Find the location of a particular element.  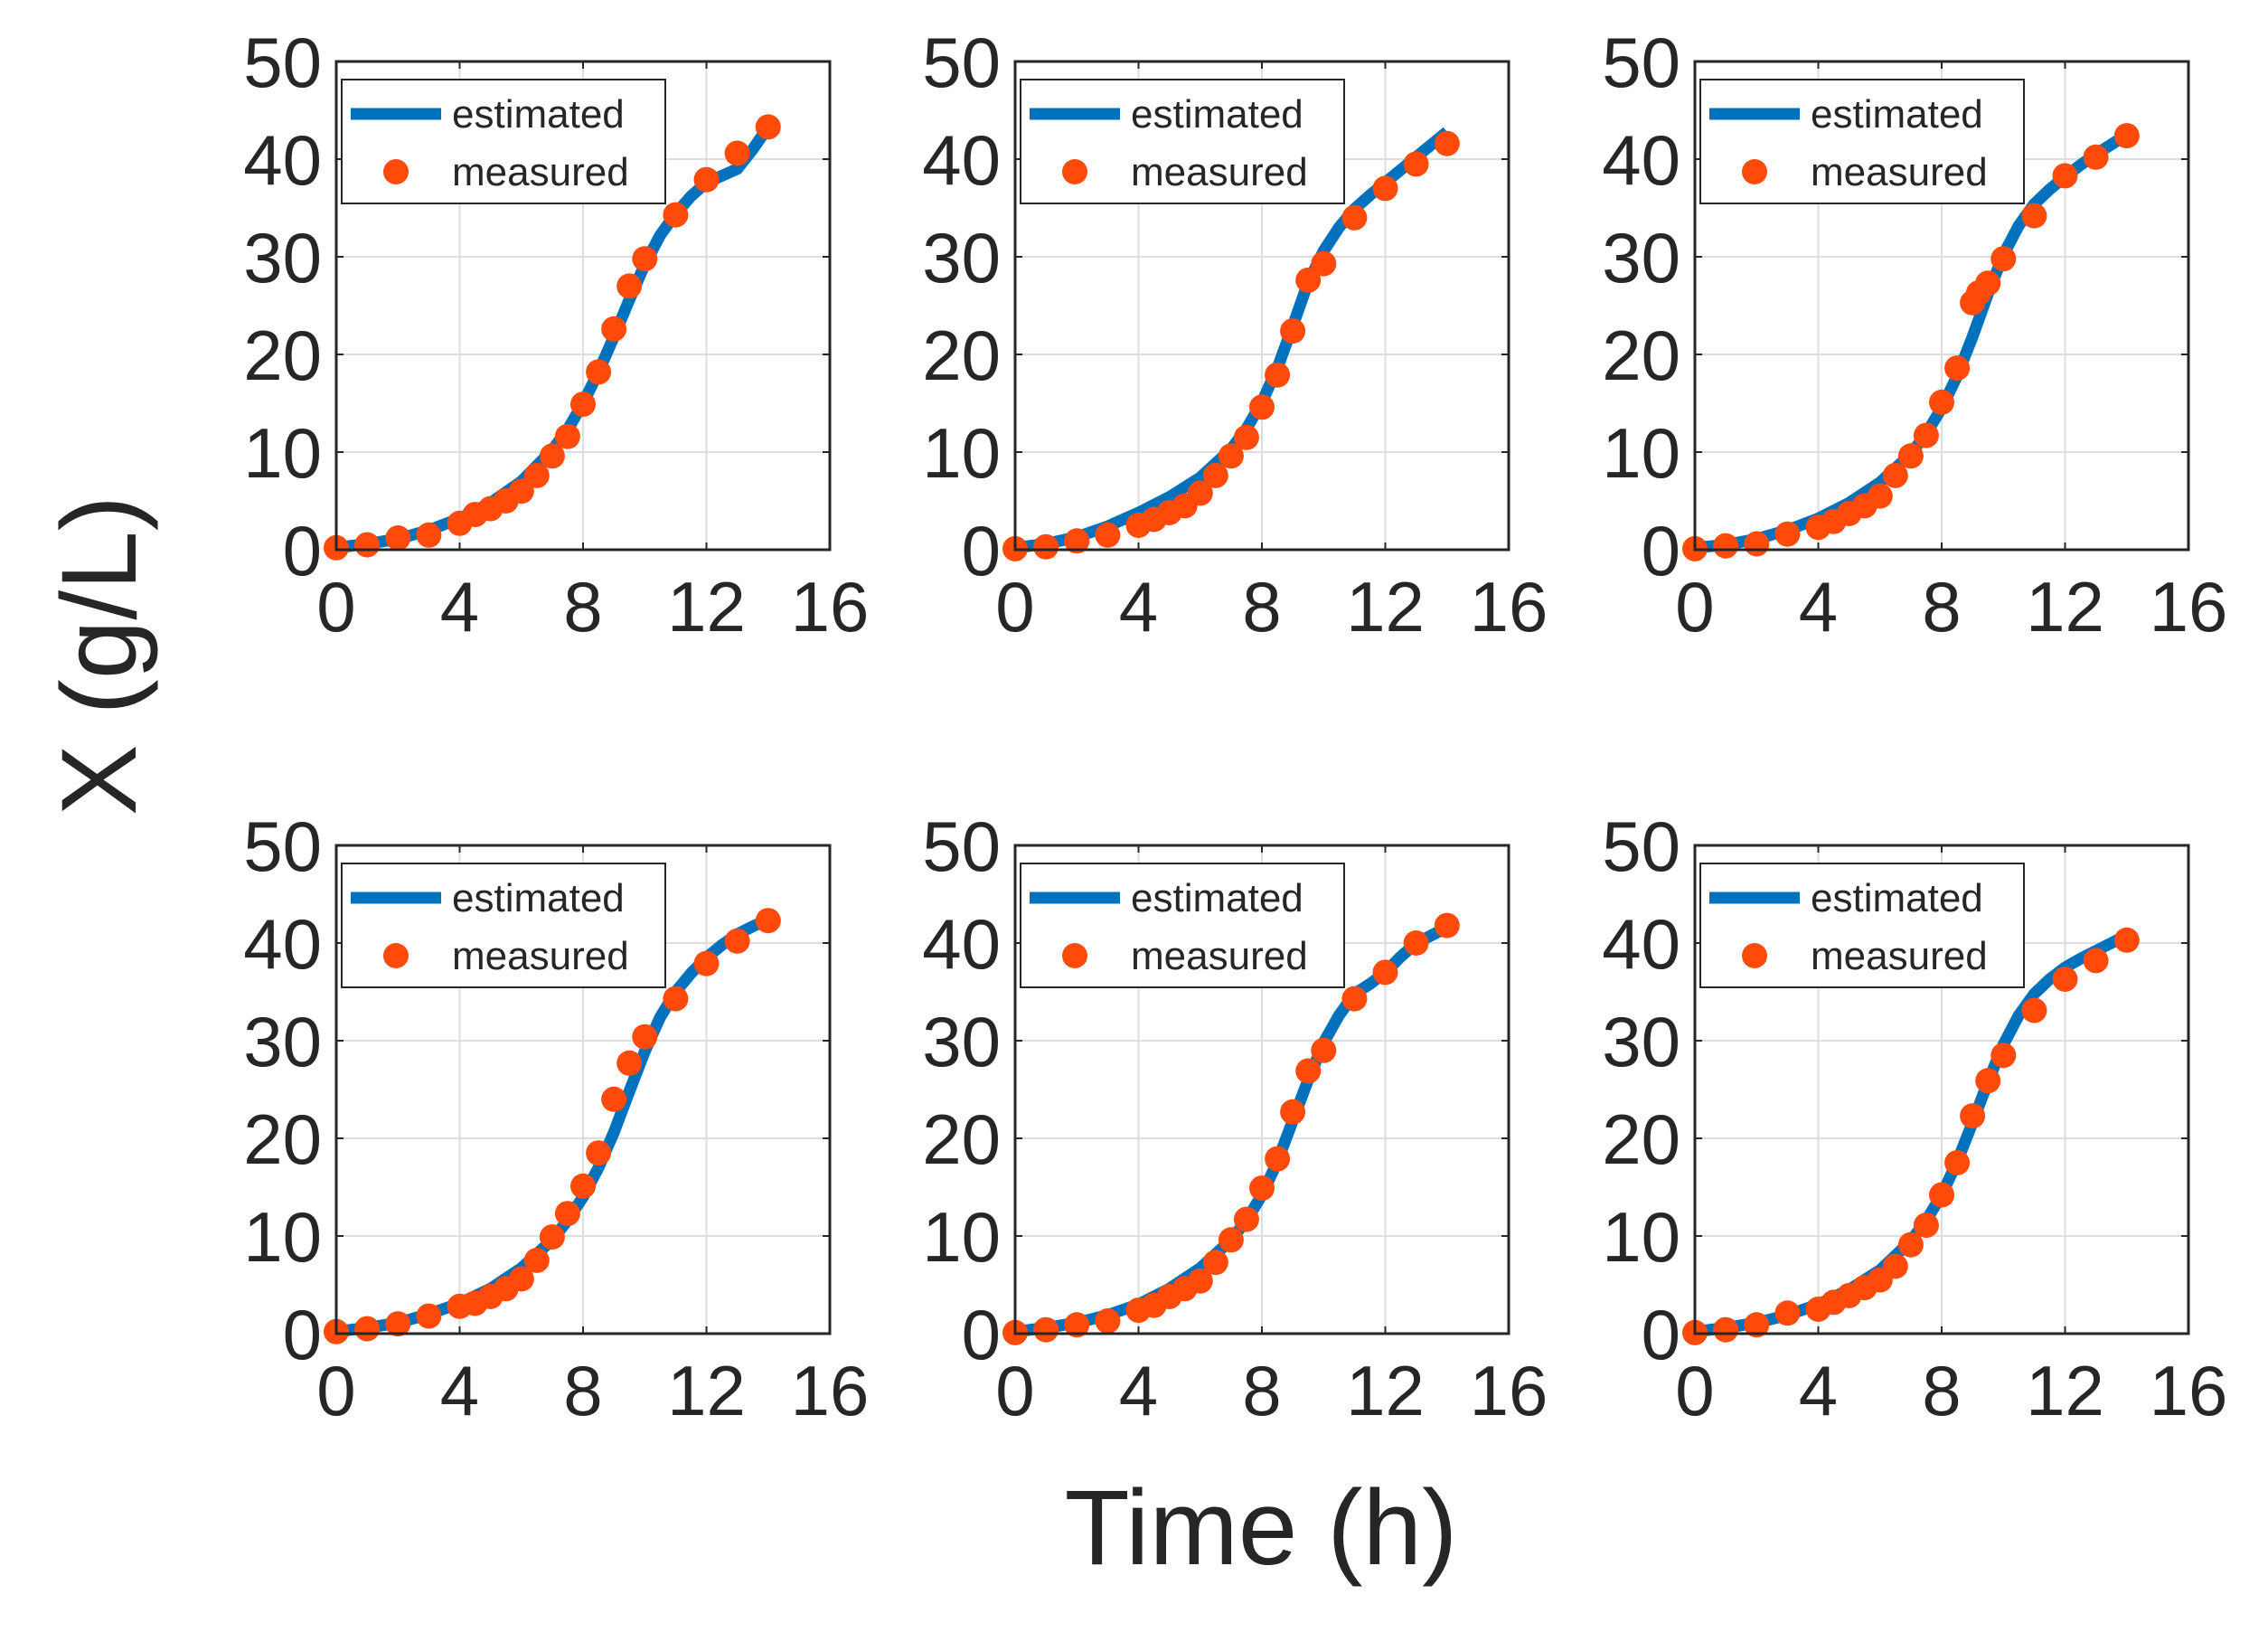

estimated-line is located at coordinates (1232, 340).